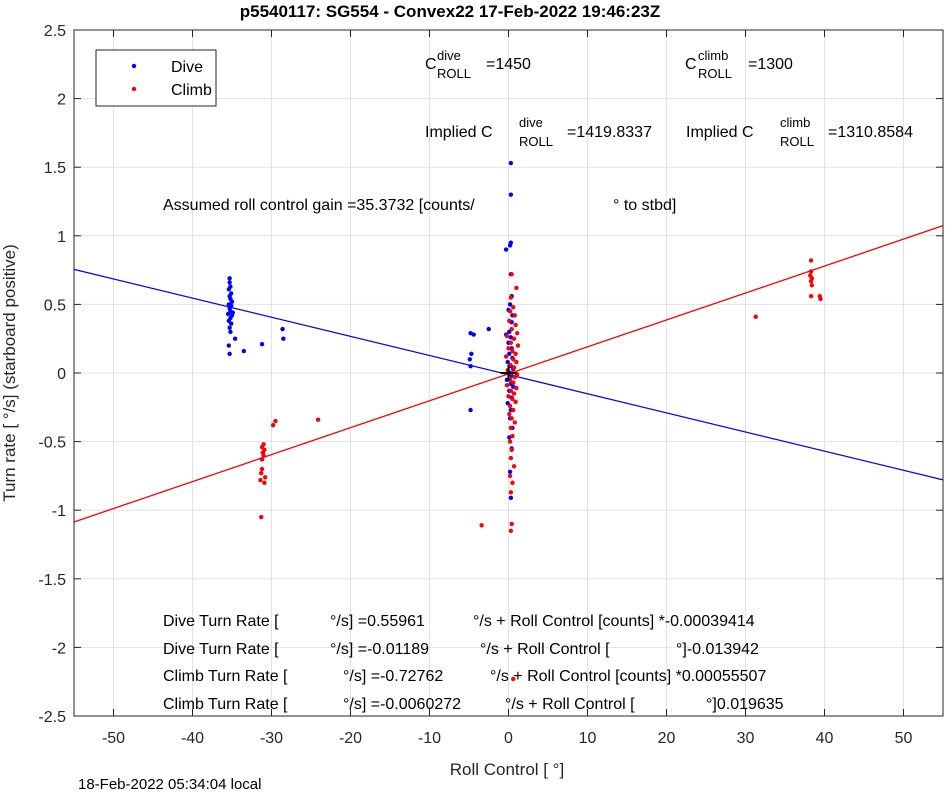 This screenshot has width=945, height=792. Describe the element at coordinates (52, 443) in the screenshot. I see `y-tick-label: -0.5` at that location.